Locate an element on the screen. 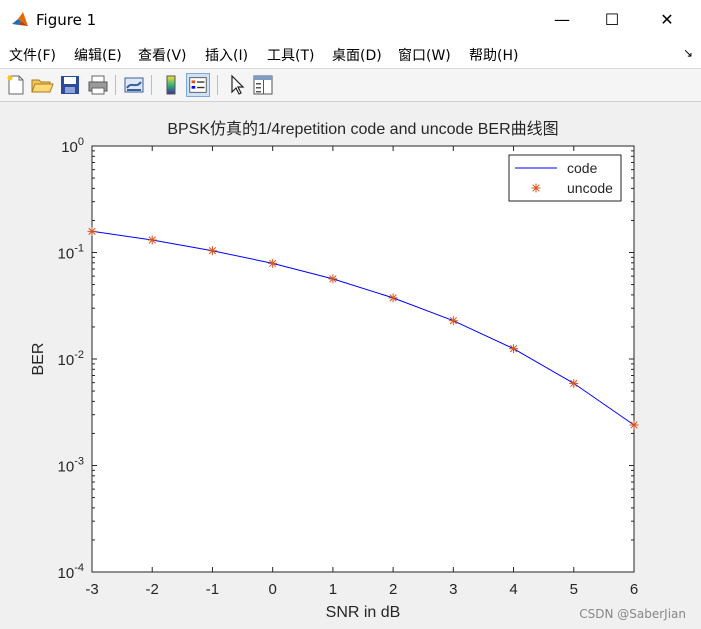 This screenshot has width=701, height=629. x-tick-label: 0 is located at coordinates (272, 589).